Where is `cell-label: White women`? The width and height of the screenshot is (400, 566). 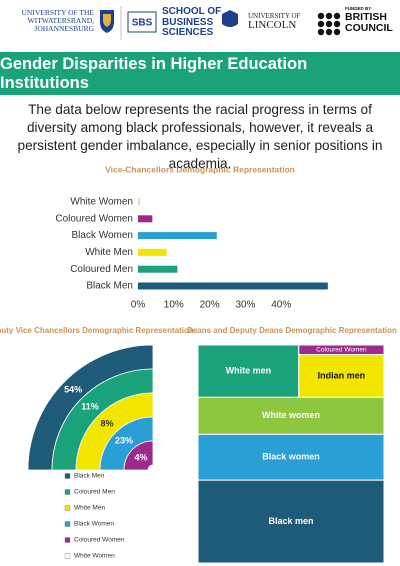 cell-label: White women is located at coordinates (291, 415).